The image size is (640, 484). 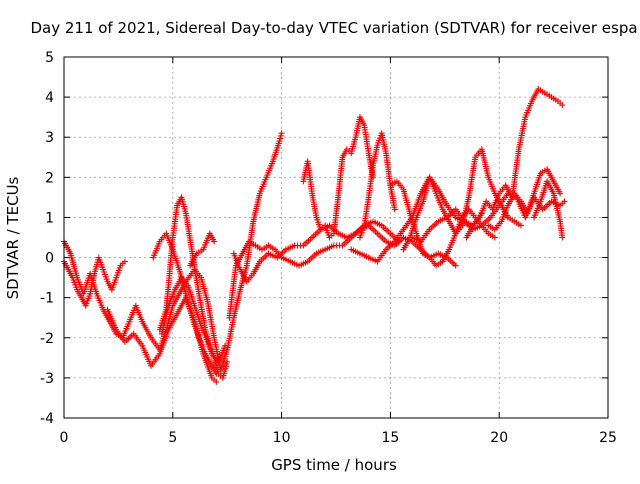 What do you see at coordinates (47, 419) in the screenshot?
I see `y-tick-label: -4` at bounding box center [47, 419].